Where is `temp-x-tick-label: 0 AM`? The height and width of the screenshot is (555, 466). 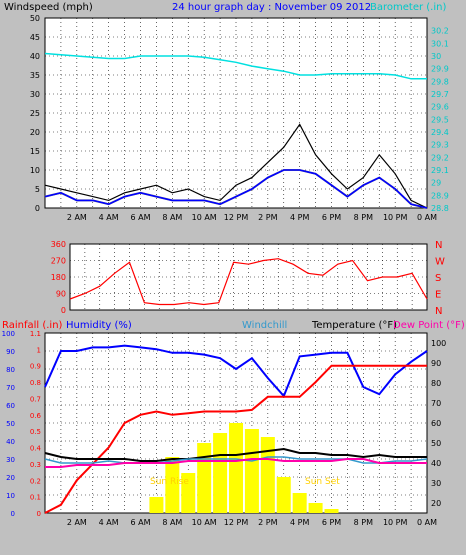
temp-x-tick-label: 0 AM is located at coordinates (427, 522).